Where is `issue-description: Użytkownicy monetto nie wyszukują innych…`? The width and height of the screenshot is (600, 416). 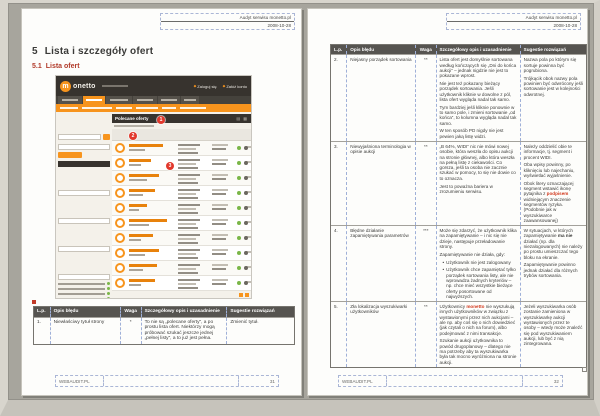 issue-description: Użytkownicy monetto nie wyszukują innych… is located at coordinates (477, 334).